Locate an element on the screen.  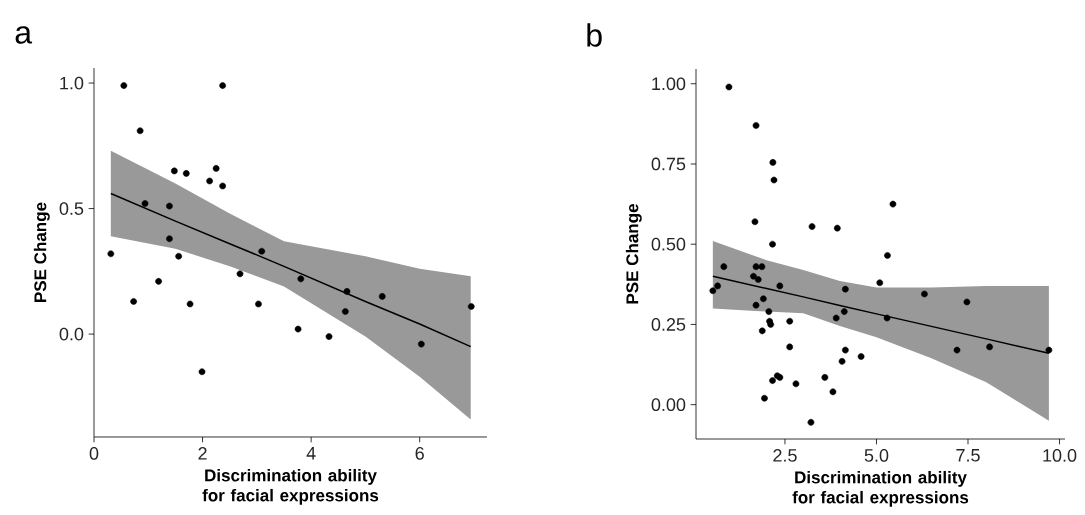
x-tick-label: 6 is located at coordinates (419, 453).